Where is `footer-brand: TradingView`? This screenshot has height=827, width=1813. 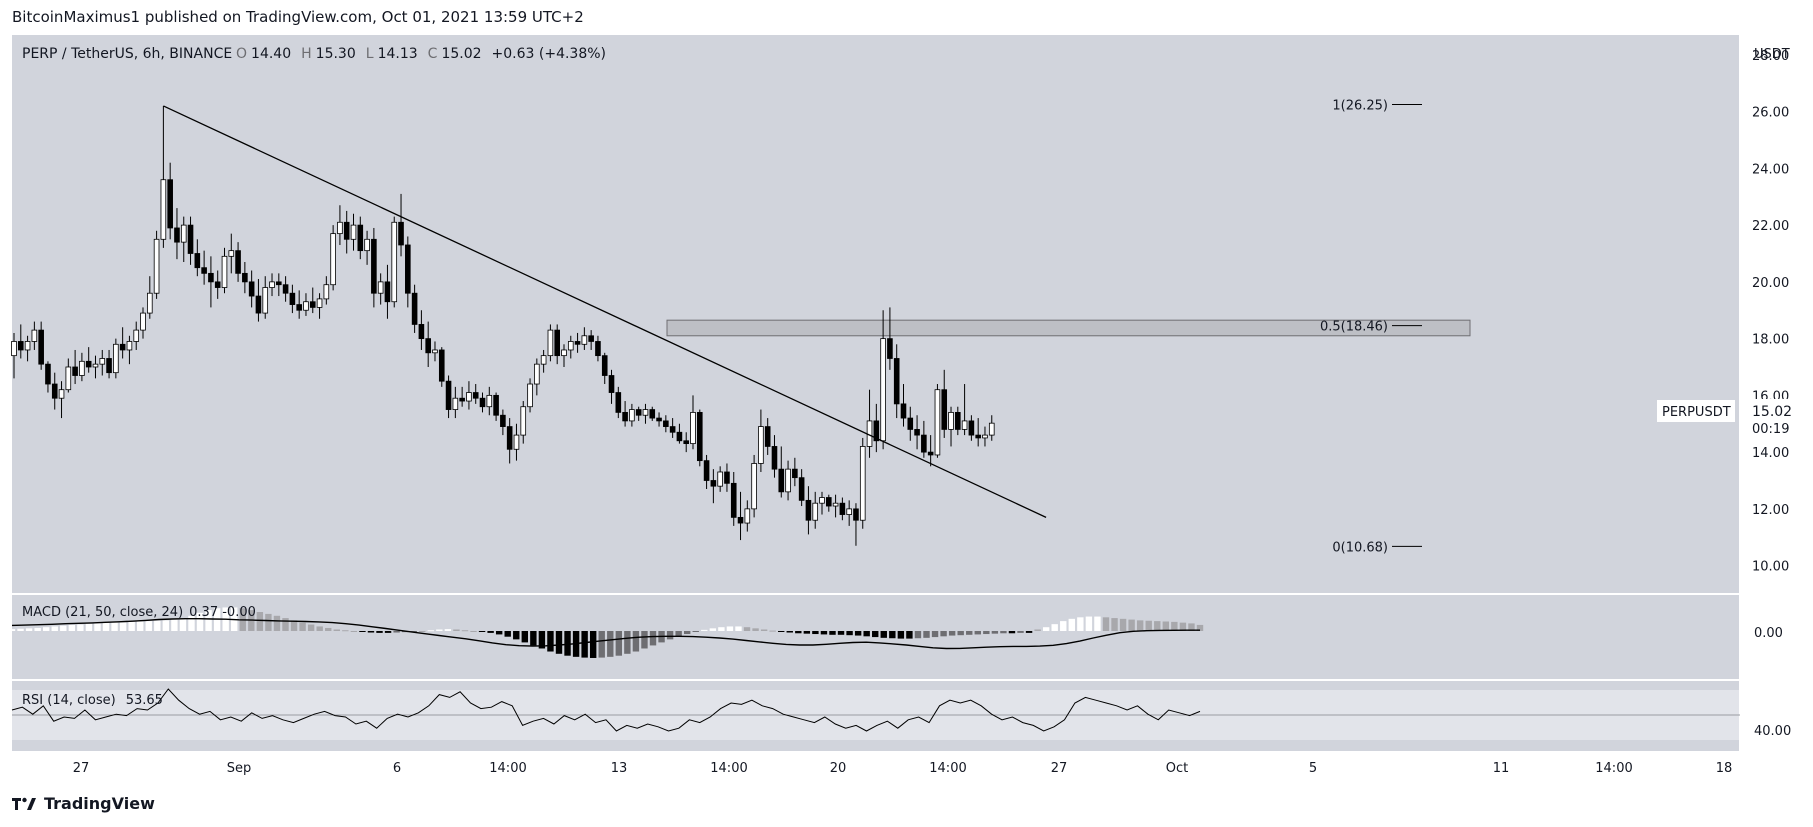
footer-brand: TradingView is located at coordinates (83, 803).